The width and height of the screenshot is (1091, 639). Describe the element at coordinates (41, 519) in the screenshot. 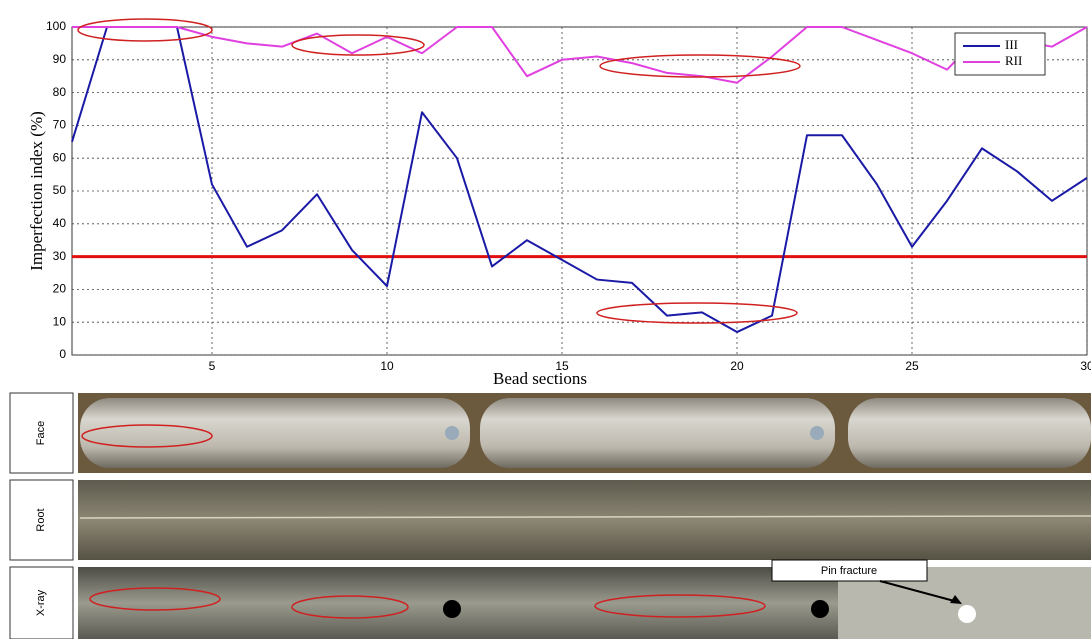

I see `panel-label: Root` at that location.